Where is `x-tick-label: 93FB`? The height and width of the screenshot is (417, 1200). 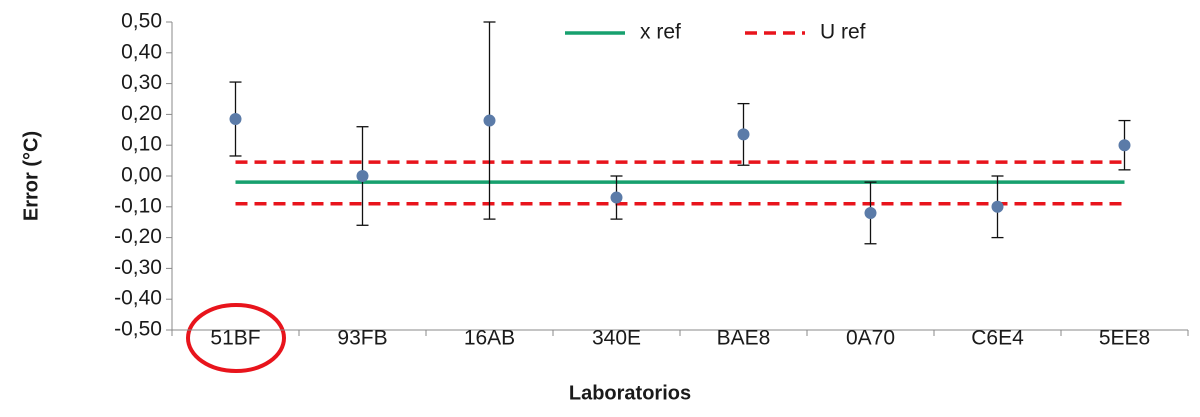
x-tick-label: 93FB is located at coordinates (362, 338).